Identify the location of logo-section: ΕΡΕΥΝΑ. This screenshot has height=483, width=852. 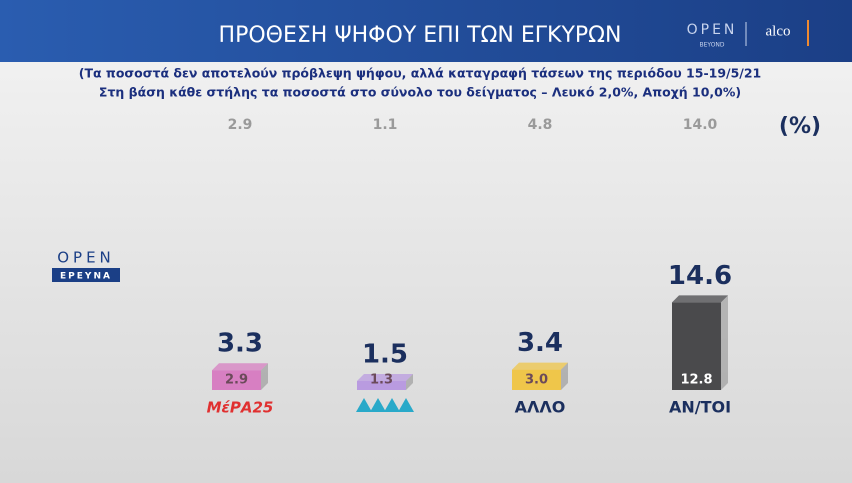
(86, 277).